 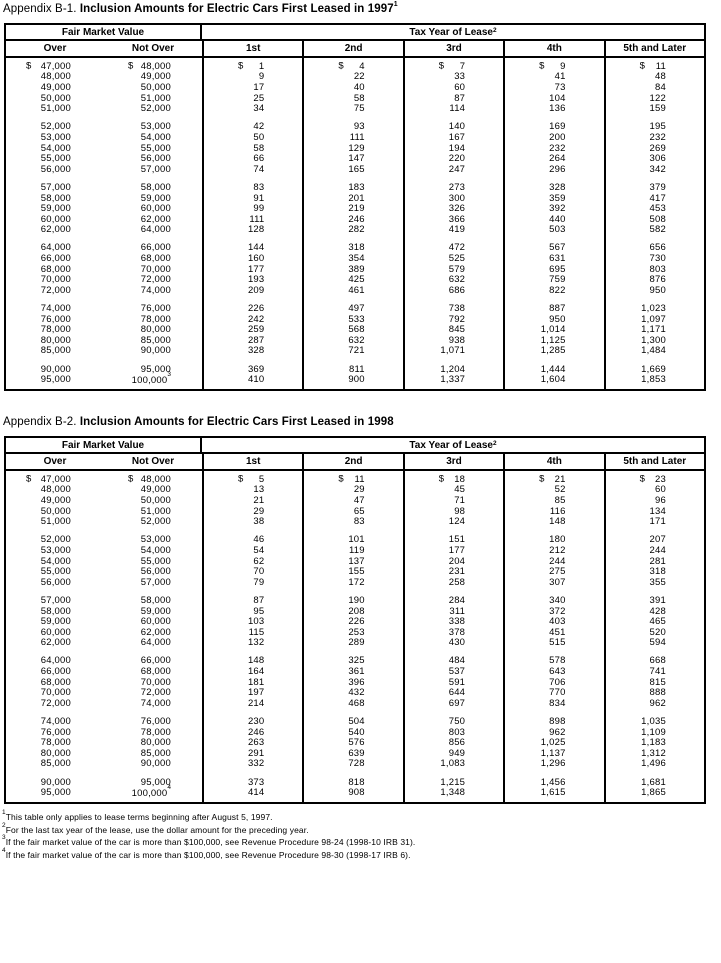 What do you see at coordinates (657, 632) in the screenshot?
I see `cell-value: 520` at bounding box center [657, 632].